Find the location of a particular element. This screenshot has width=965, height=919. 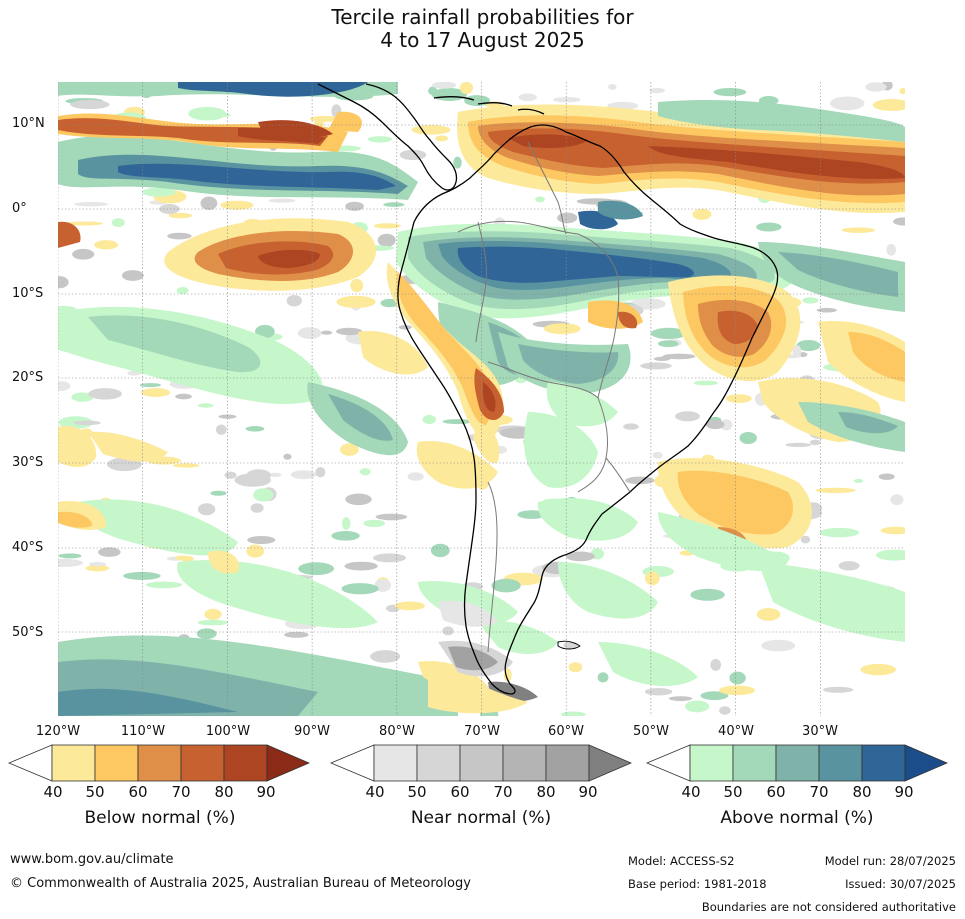

colorbar-tick: 90 is located at coordinates (904, 792).